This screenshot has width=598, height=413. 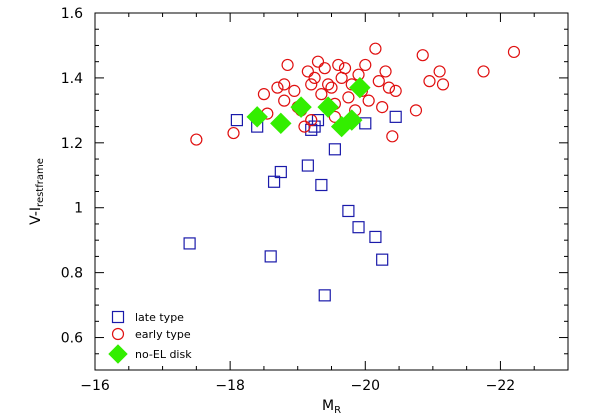 I want to click on x-axis-label: MR, so click(x=331, y=405).